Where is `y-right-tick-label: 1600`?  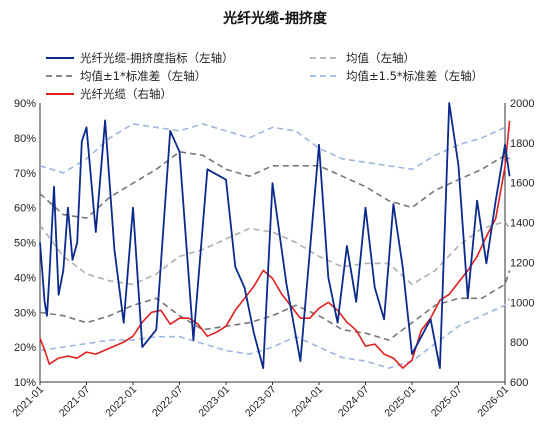
y-right-tick-label: 1600 is located at coordinates (522, 184).